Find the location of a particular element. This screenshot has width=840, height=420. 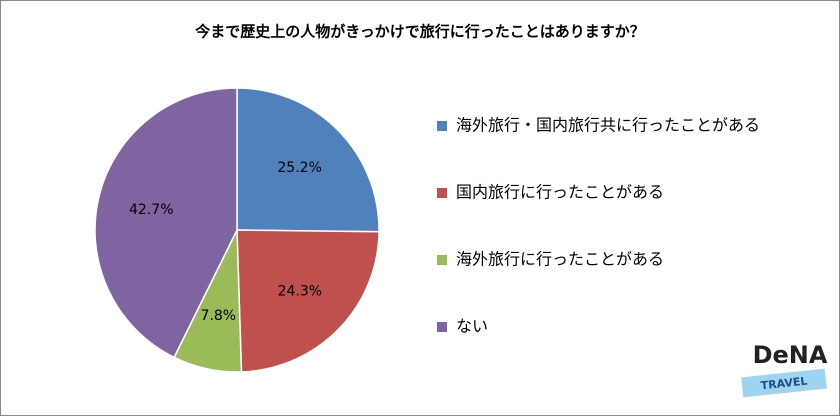

logo: TRAVEL DeNA is located at coordinates (784, 369).